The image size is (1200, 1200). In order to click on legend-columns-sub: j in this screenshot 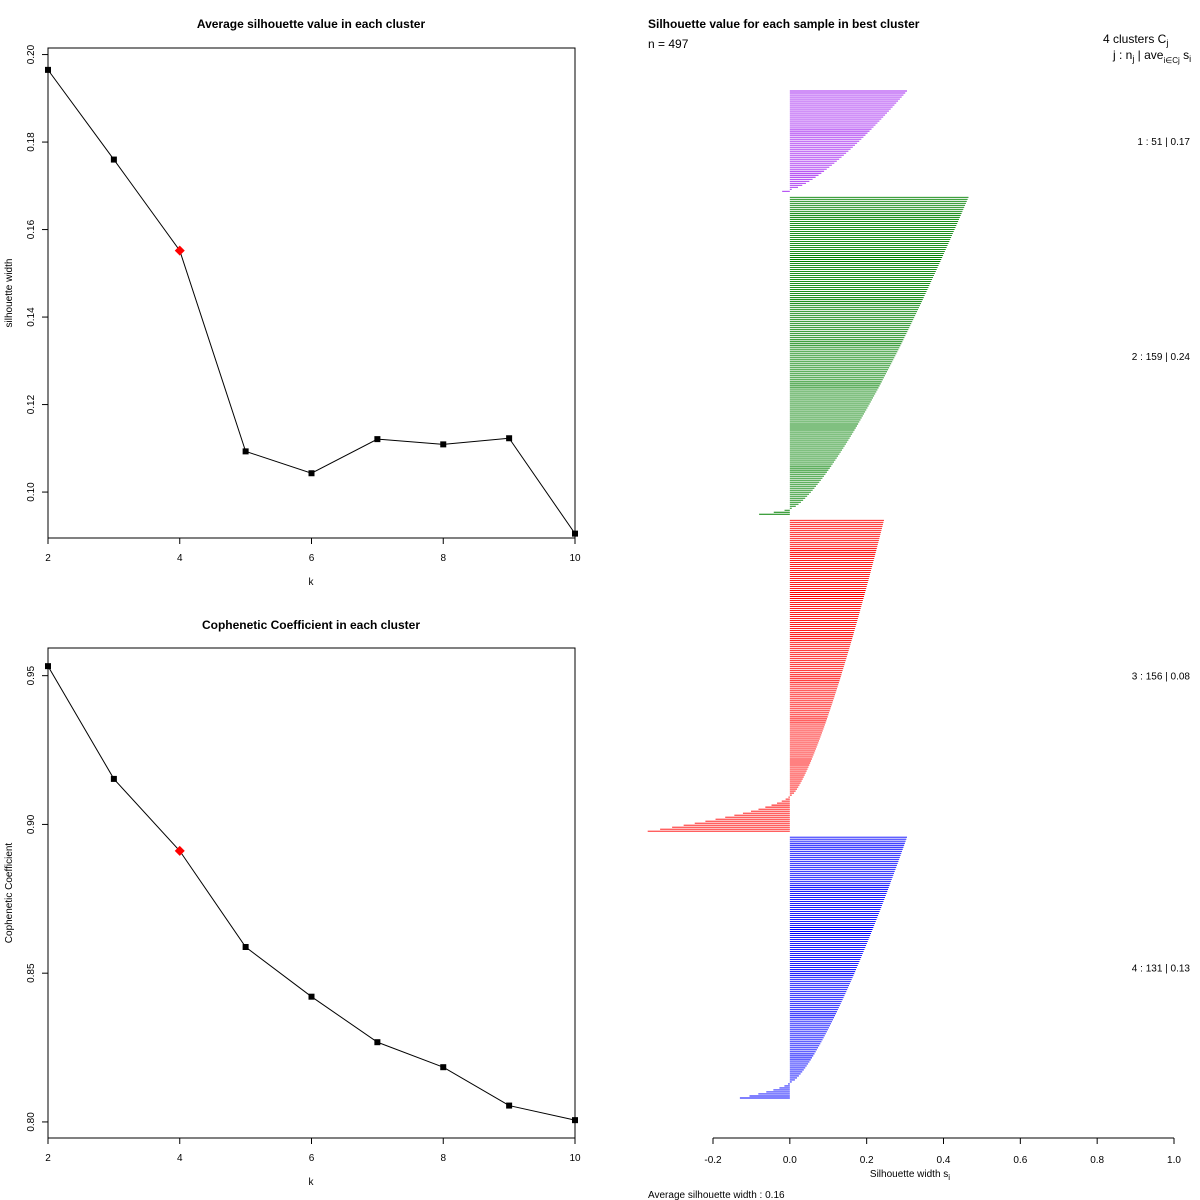, I will do `click(1132, 59)`.